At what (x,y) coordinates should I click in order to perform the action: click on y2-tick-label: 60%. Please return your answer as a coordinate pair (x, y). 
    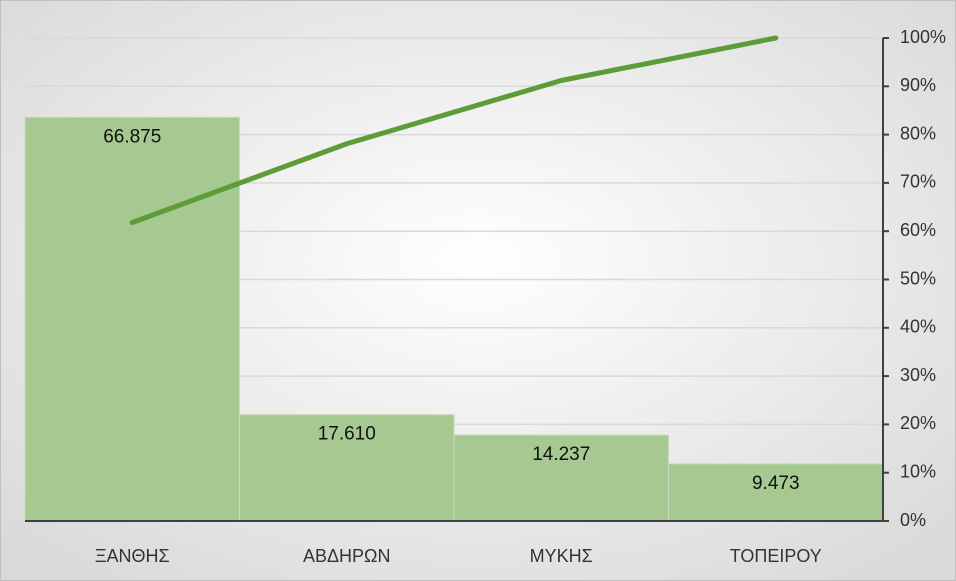
    Looking at the image, I should click on (918, 230).